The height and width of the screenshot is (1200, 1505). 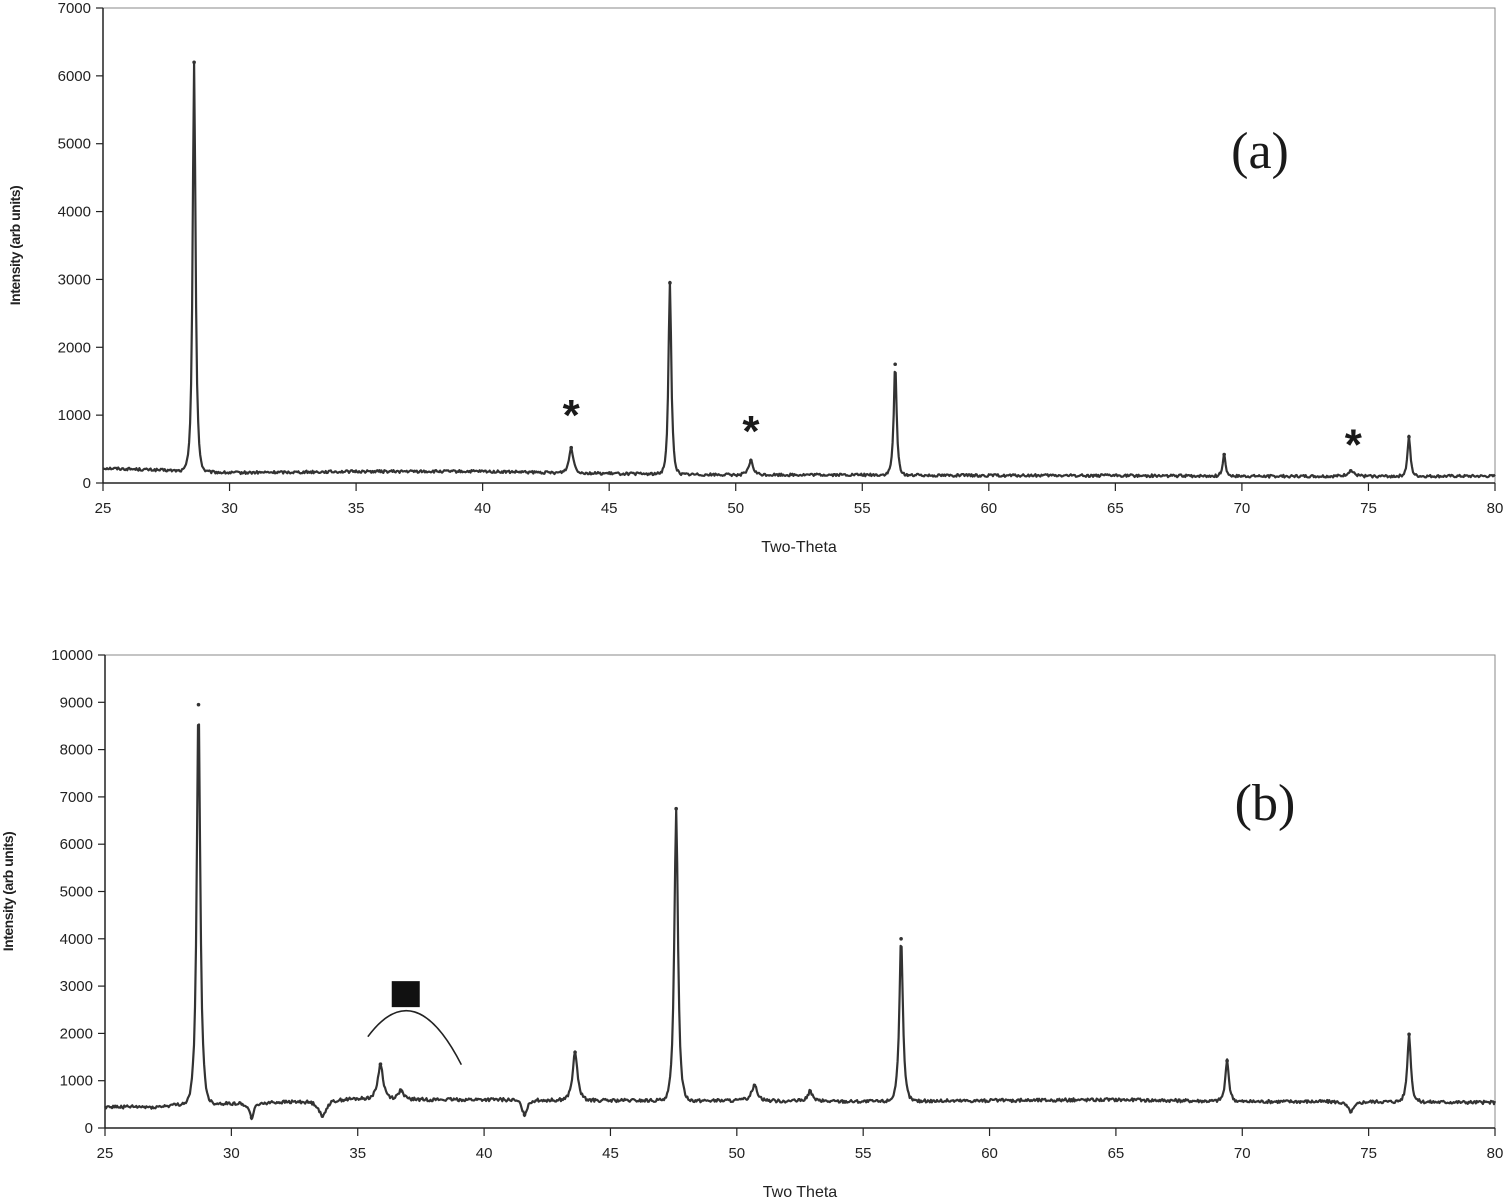 What do you see at coordinates (76, 702) in the screenshot?
I see `y-tick-label: 9000` at bounding box center [76, 702].